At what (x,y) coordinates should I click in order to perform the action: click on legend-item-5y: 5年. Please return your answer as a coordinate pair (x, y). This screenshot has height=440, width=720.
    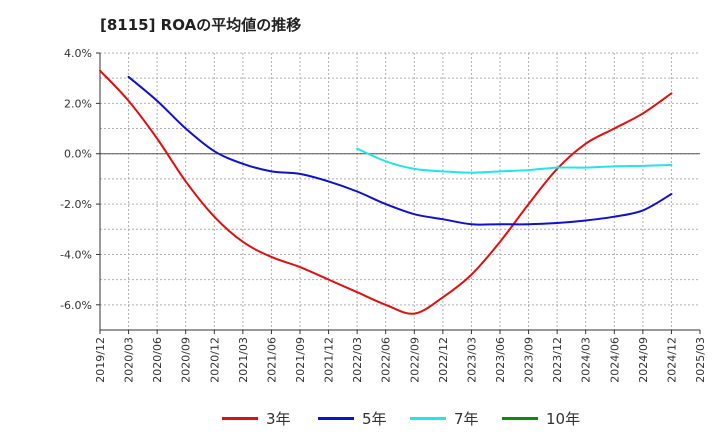
    Looking at the image, I should click on (352, 418).